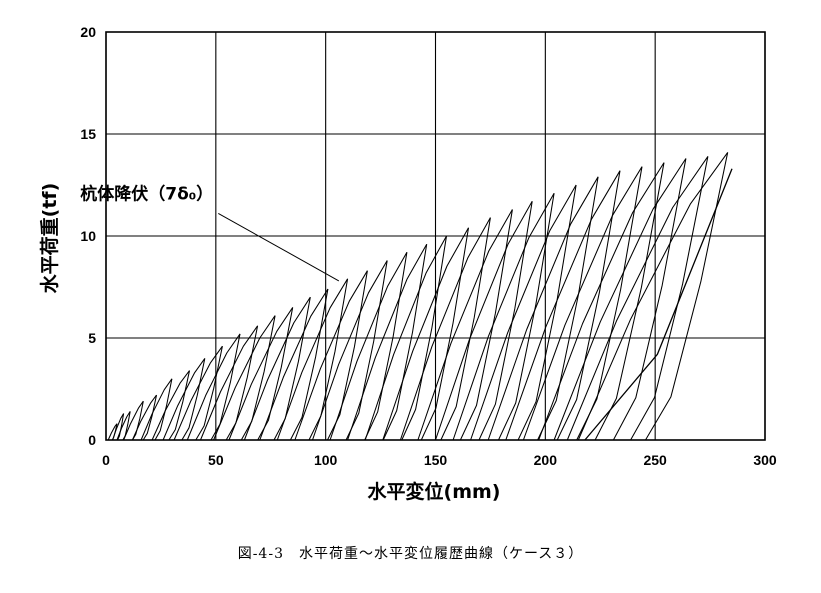 This screenshot has width=821, height=593. What do you see at coordinates (106, 460) in the screenshot?
I see `x-tick-label: 0` at bounding box center [106, 460].